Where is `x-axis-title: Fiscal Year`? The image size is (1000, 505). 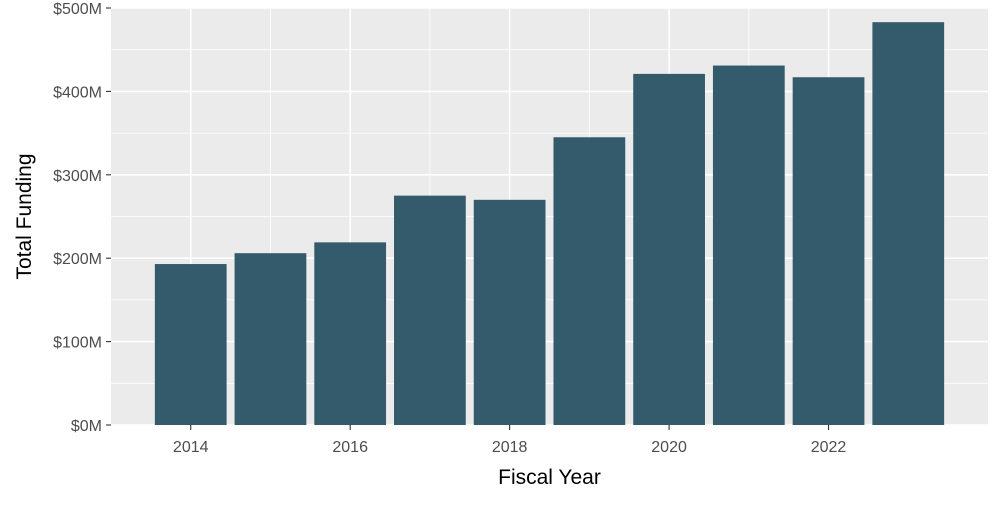 x-axis-title: Fiscal Year is located at coordinates (549, 477).